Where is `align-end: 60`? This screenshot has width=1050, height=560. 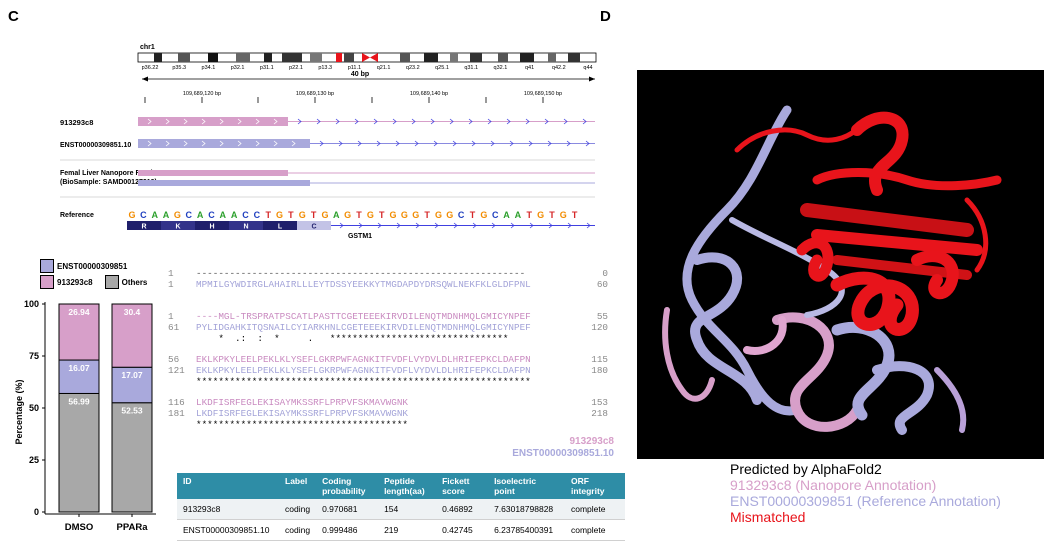 align-end: 60 is located at coordinates (602, 284).